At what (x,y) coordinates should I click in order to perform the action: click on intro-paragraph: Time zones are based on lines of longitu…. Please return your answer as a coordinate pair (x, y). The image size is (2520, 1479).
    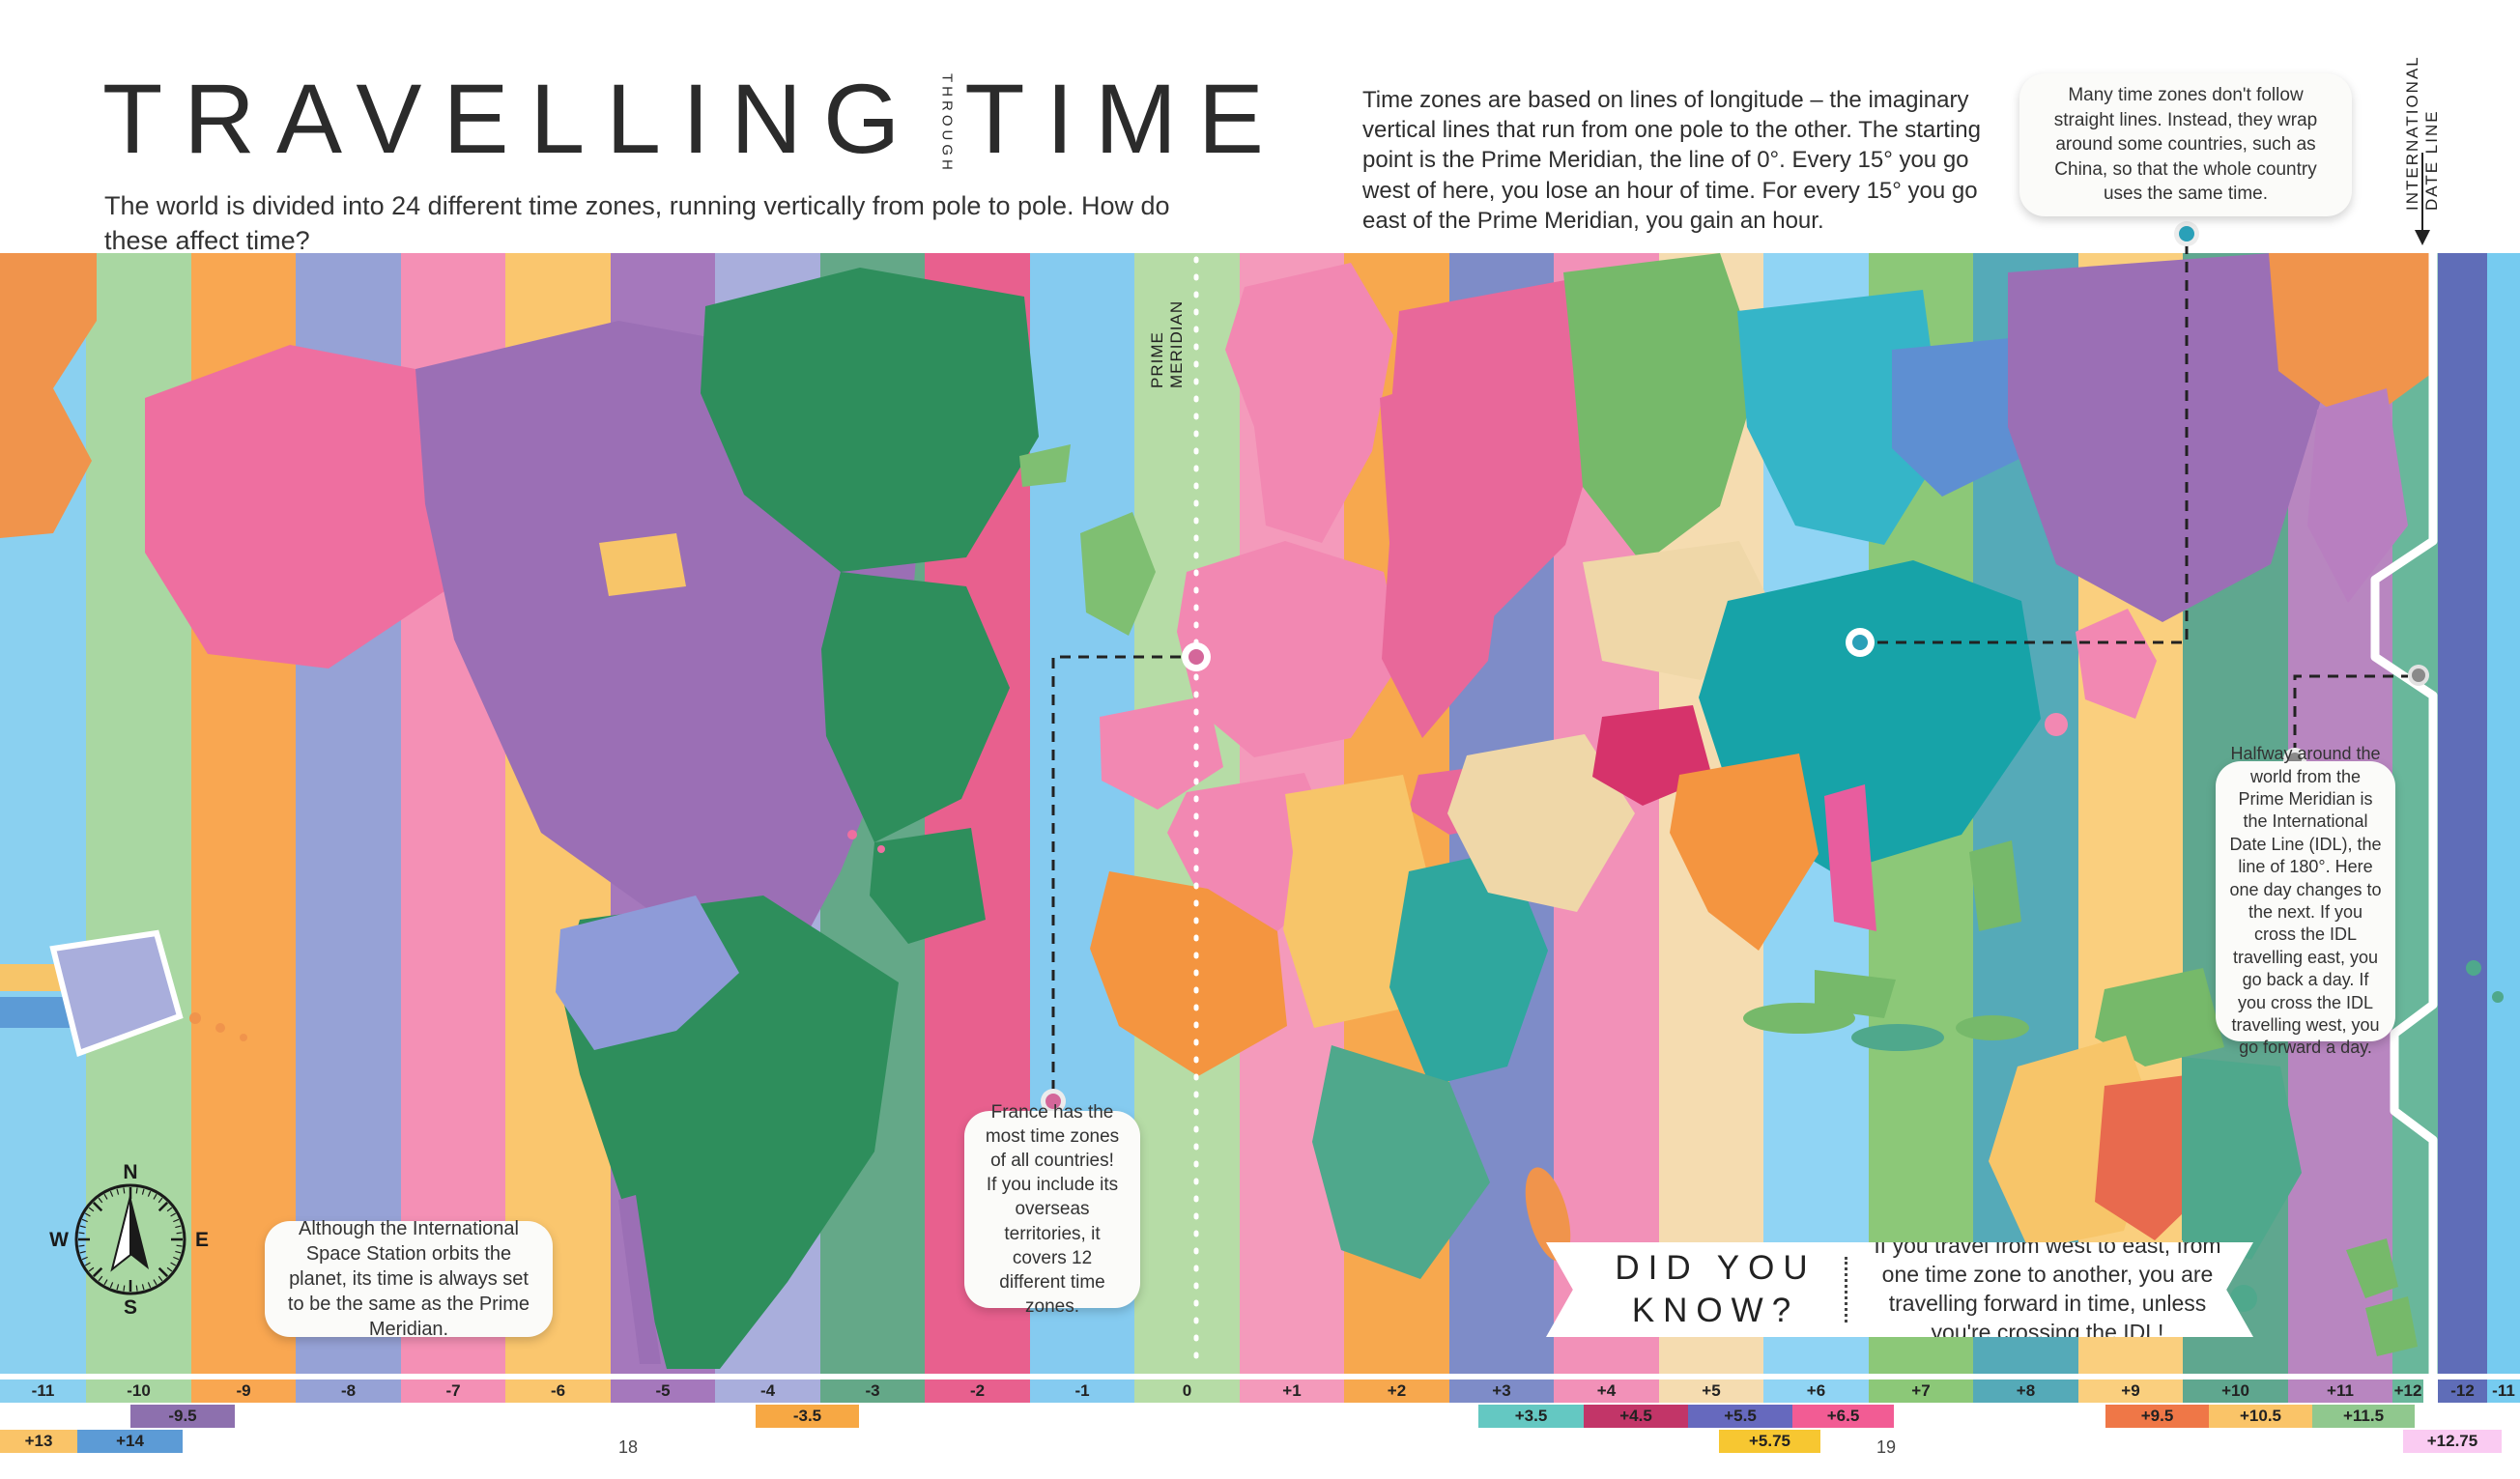
    Looking at the image, I should click on (1671, 160).